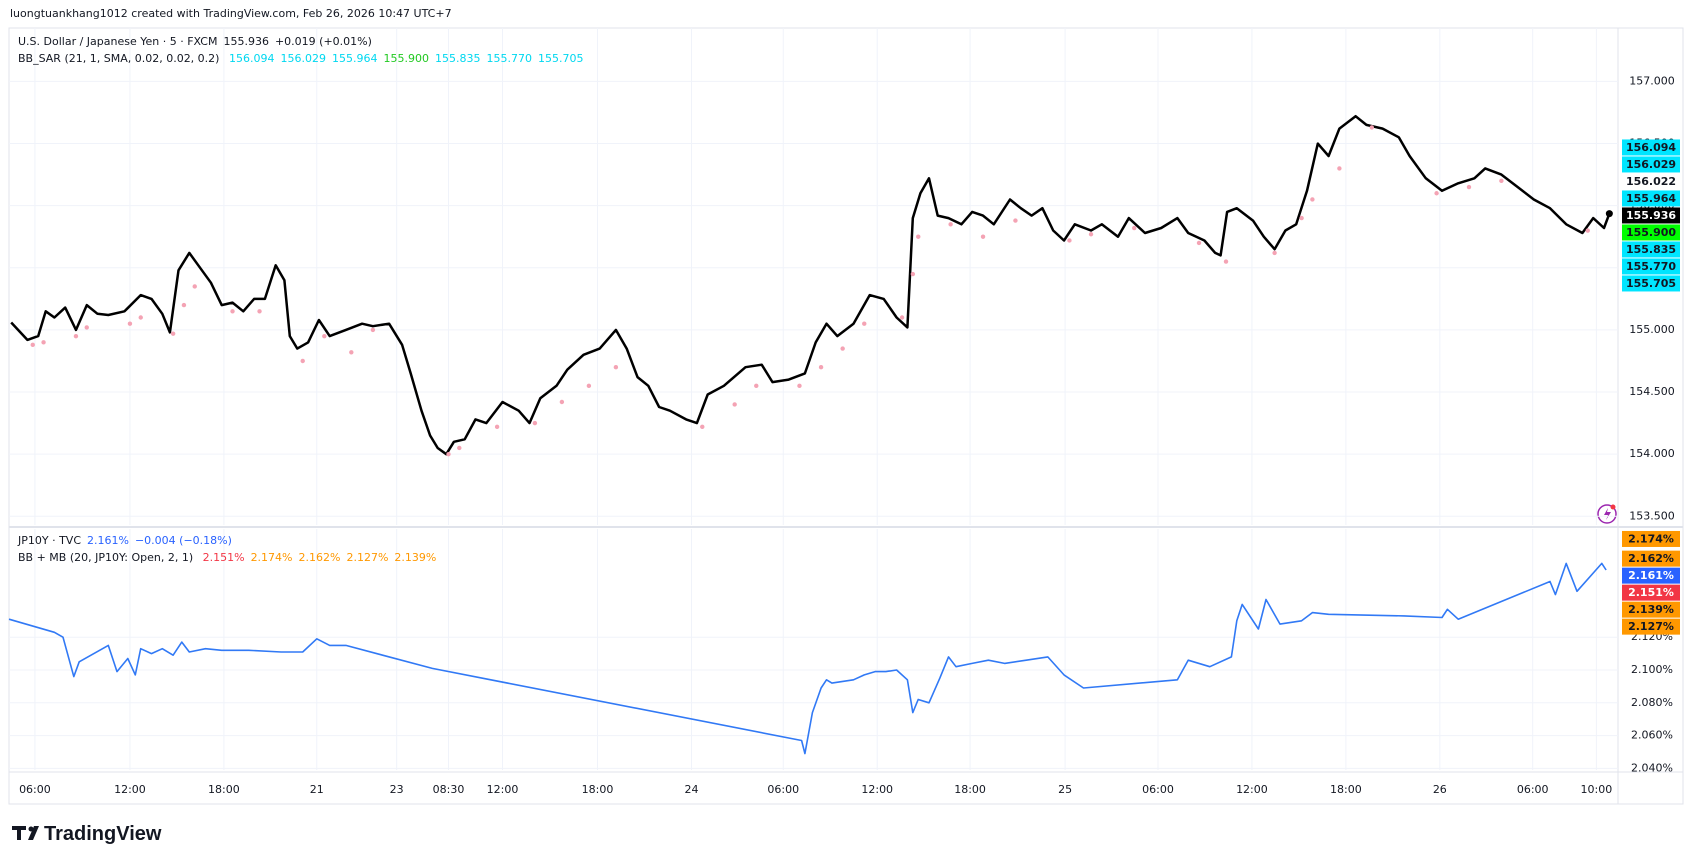  Describe the element at coordinates (1440, 789) in the screenshot. I see `x-tick-label: 26` at that location.